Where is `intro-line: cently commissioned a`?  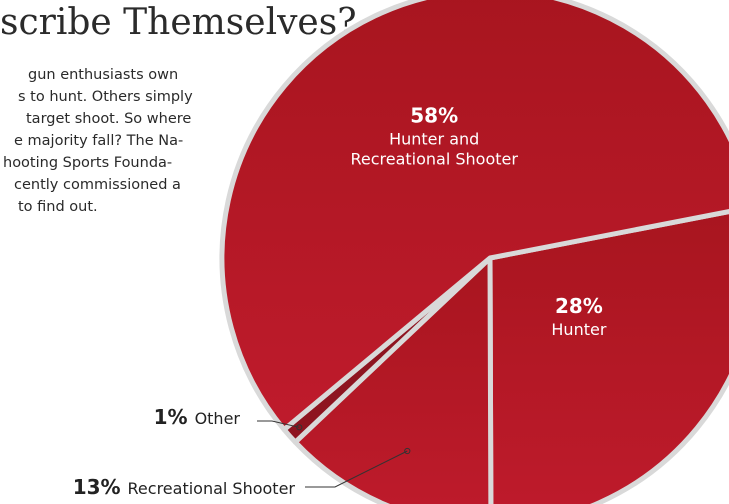
intro-line: cently commissioned a is located at coordinates (97, 185).